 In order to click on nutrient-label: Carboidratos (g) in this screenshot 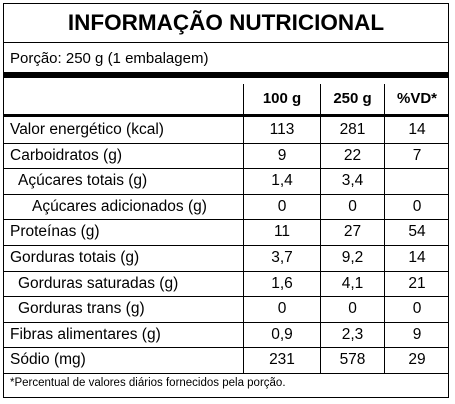, I will do `click(66, 155)`.